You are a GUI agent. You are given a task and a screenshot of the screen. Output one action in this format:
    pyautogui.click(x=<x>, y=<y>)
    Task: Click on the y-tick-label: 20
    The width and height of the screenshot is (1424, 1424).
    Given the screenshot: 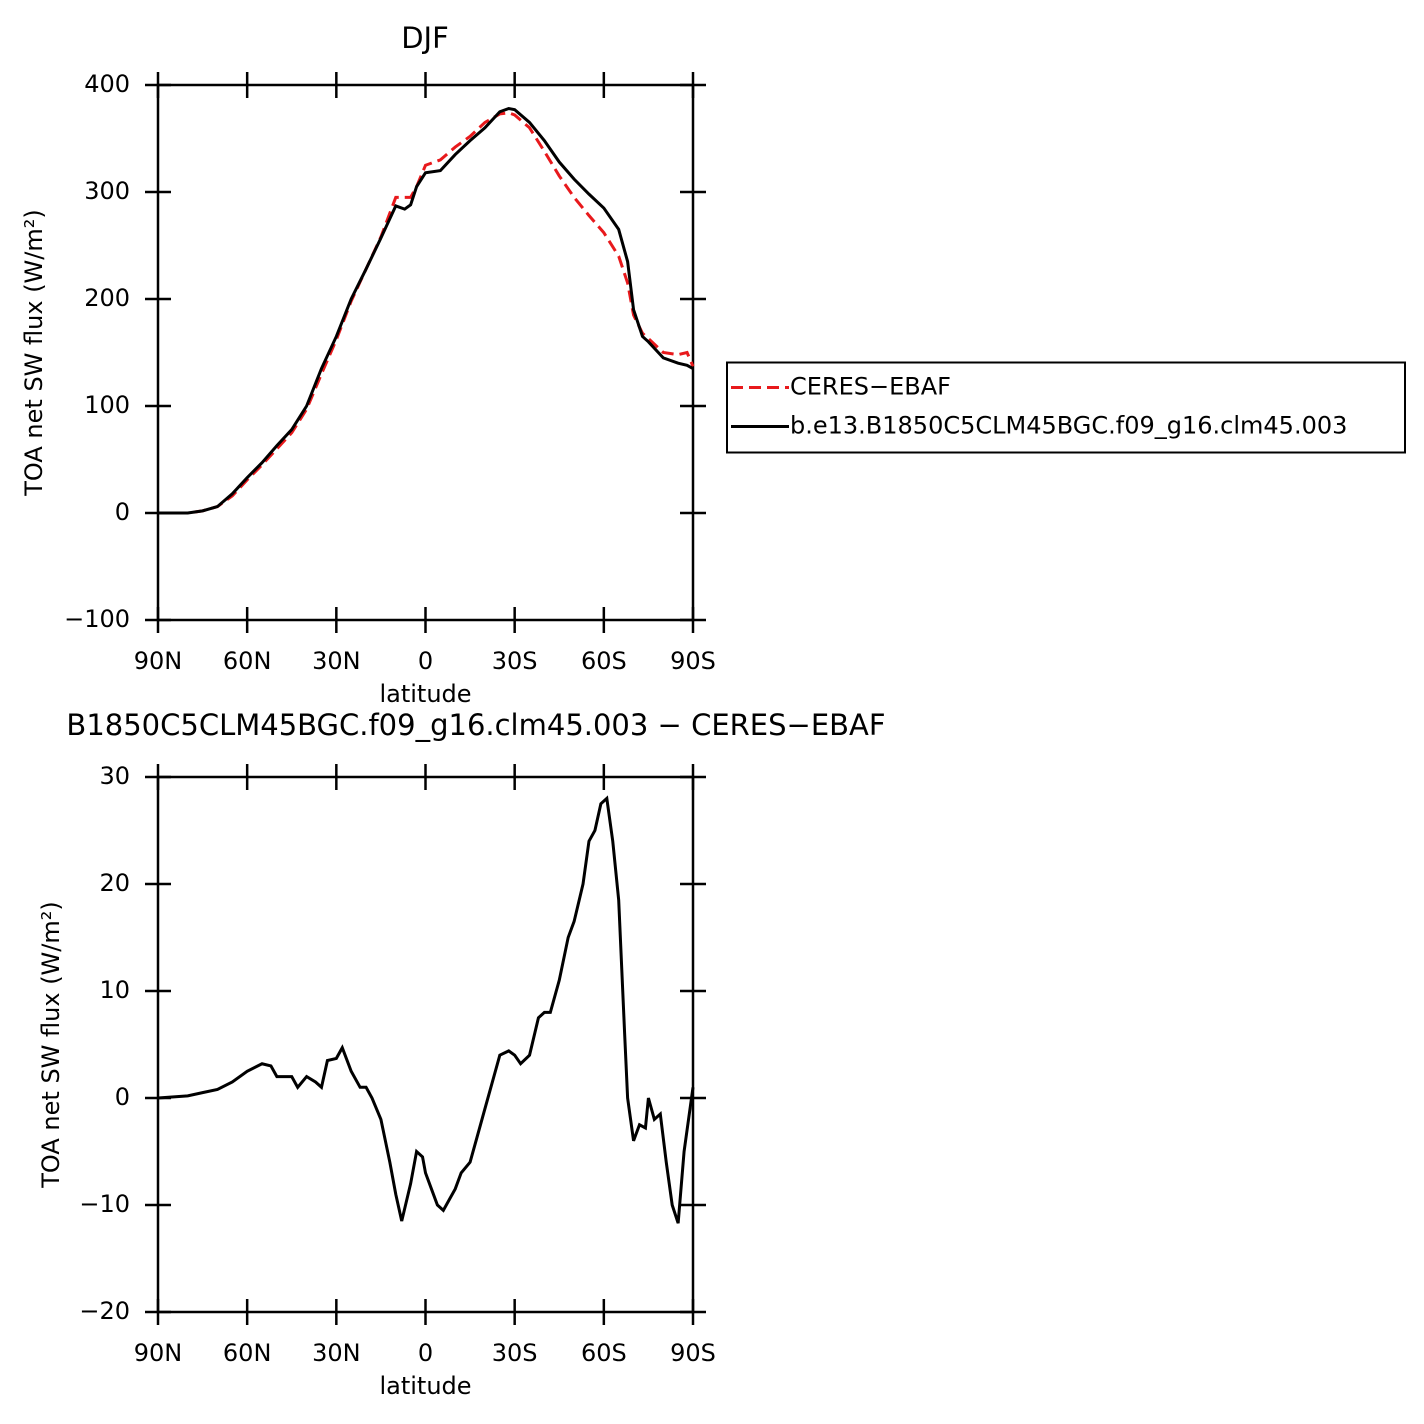 What is the action you would take?
    pyautogui.click(x=114, y=883)
    